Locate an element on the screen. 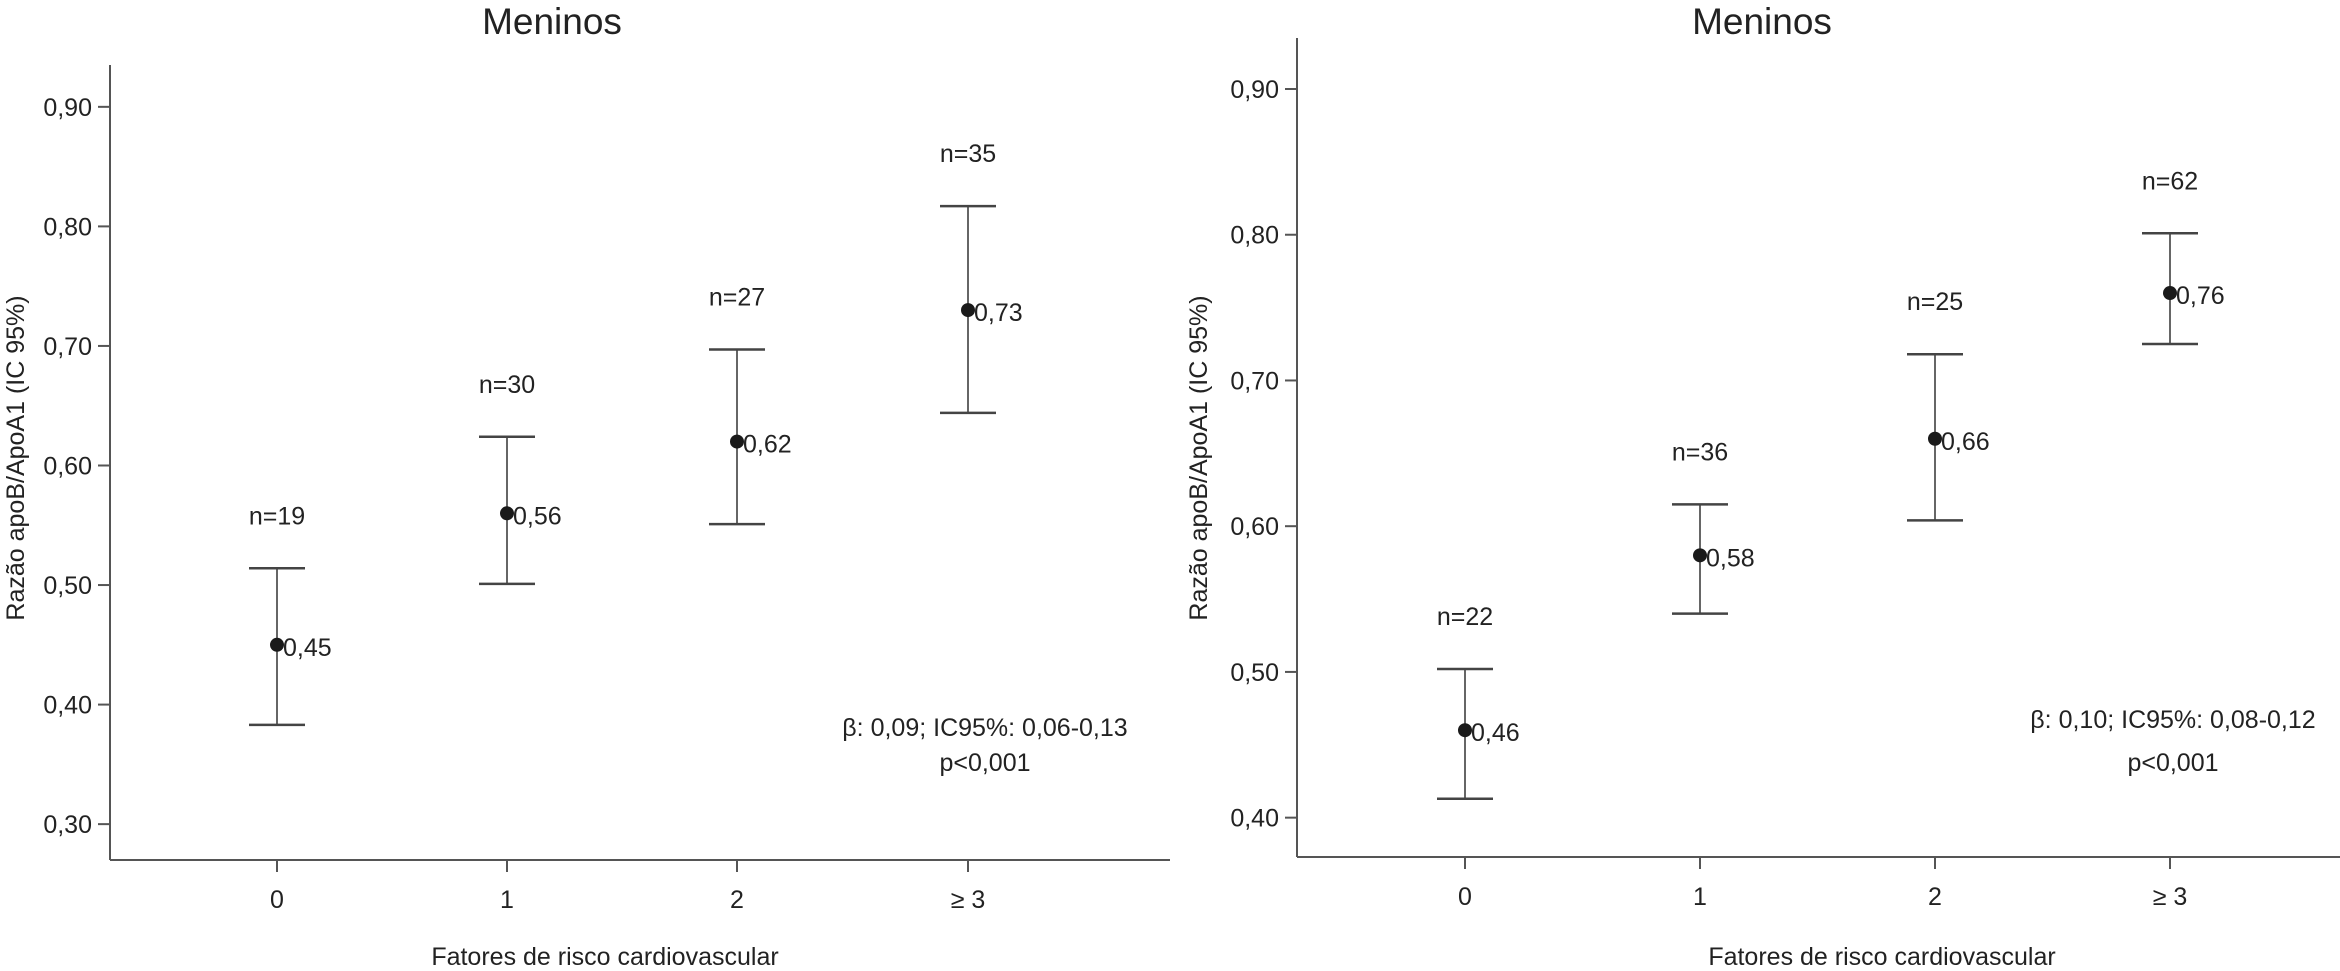 The width and height of the screenshot is (2340, 971). sample-size-label: n=25 is located at coordinates (1935, 302).